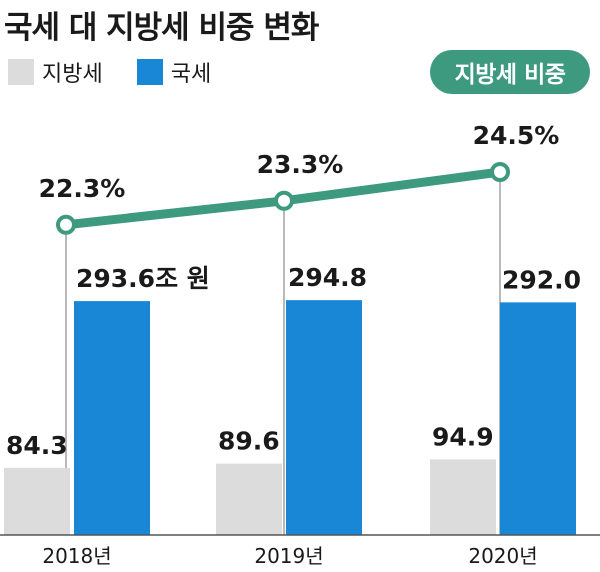 The height and width of the screenshot is (572, 600). What do you see at coordinates (327, 277) in the screenshot?
I see `data-label-national-tax-1: 294.8` at bounding box center [327, 277].